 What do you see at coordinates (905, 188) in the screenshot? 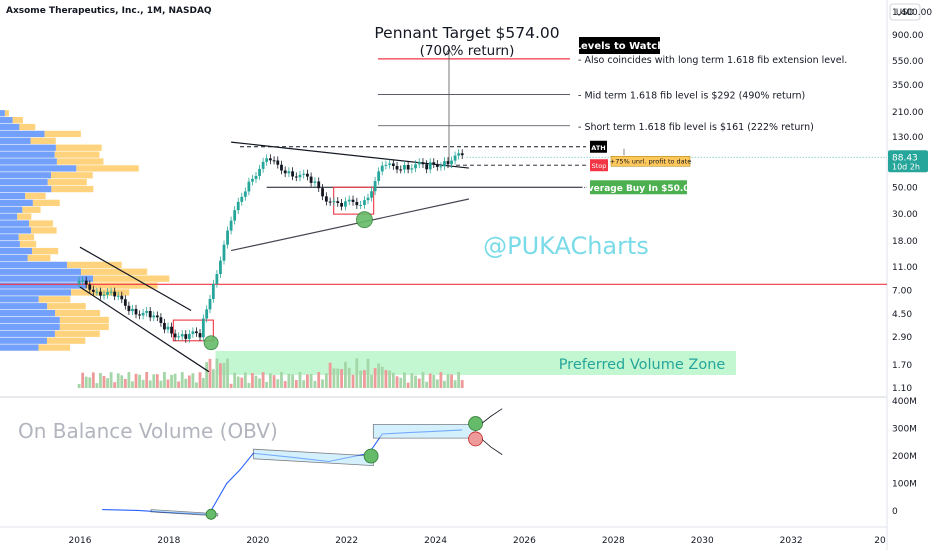
I see `price-axis-tick: 50.00` at bounding box center [905, 188].